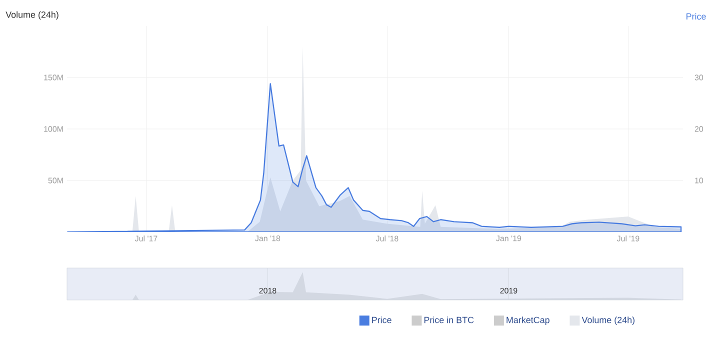  What do you see at coordinates (382, 320) in the screenshot?
I see `legend-label: Price` at bounding box center [382, 320].